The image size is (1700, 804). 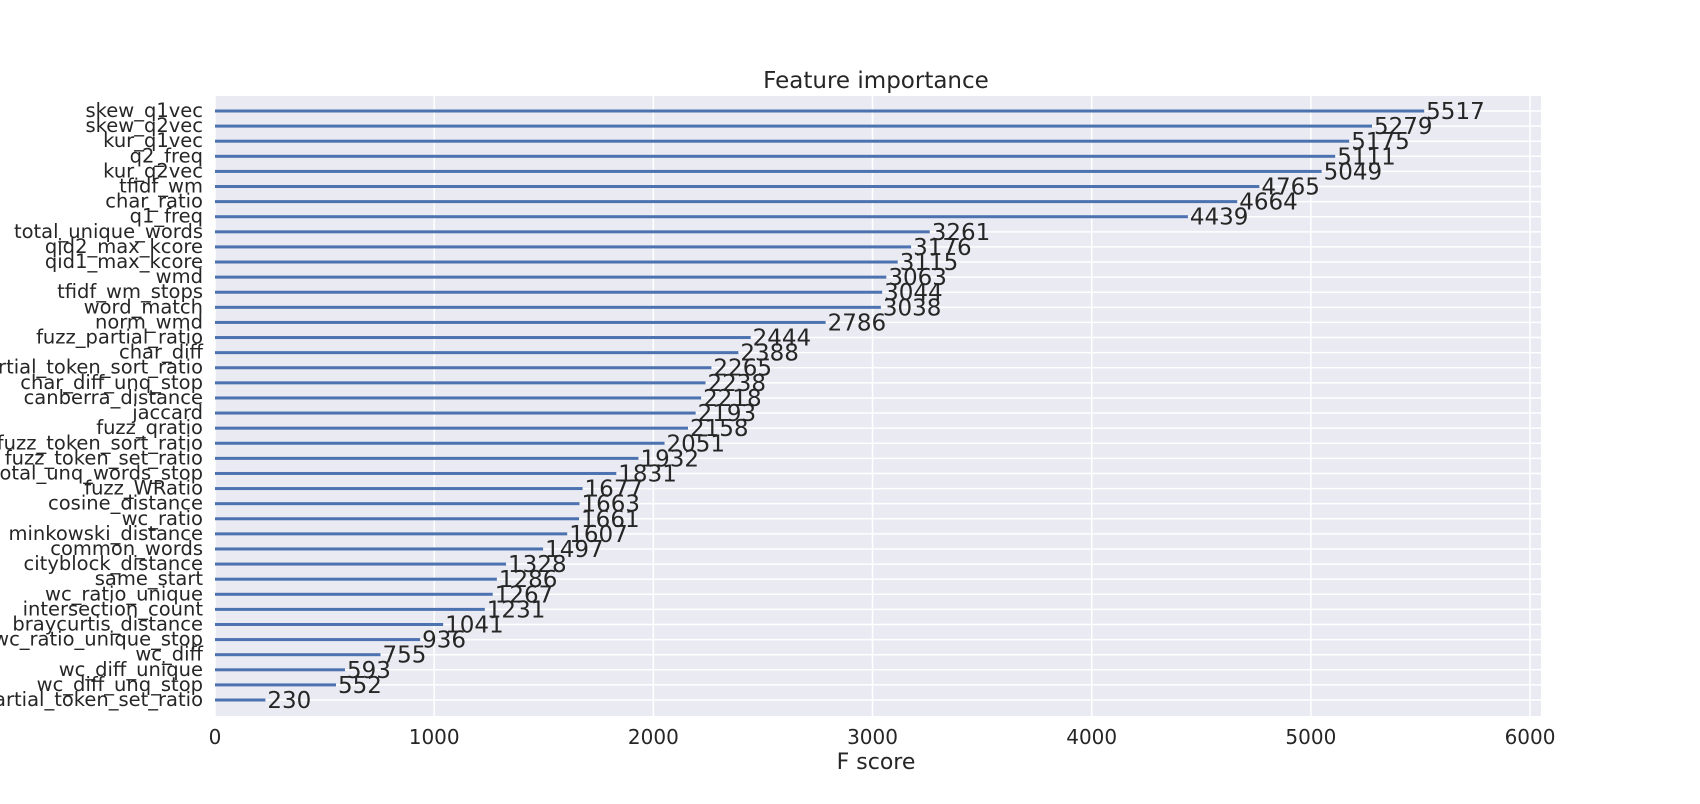 What do you see at coordinates (1091, 737) in the screenshot?
I see `x-tick-label: 4000` at bounding box center [1091, 737].